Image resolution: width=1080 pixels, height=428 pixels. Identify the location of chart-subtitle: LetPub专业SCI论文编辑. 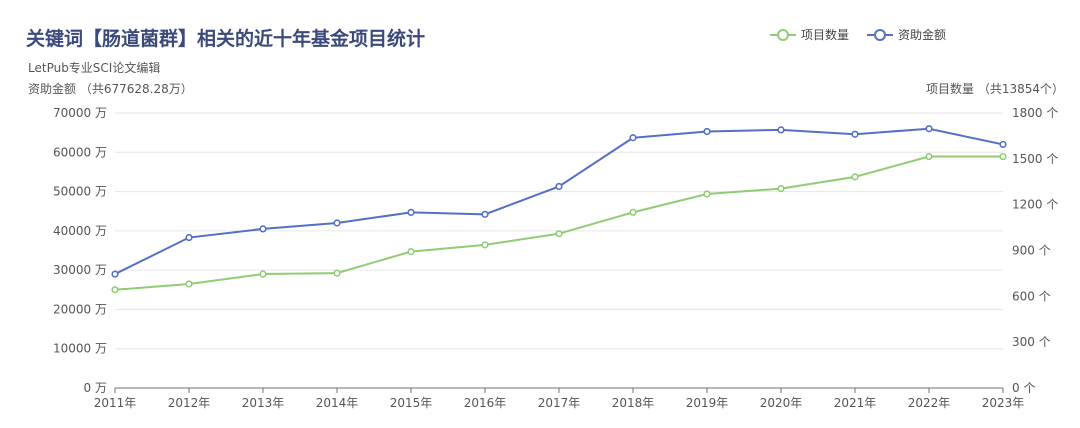
(94, 68).